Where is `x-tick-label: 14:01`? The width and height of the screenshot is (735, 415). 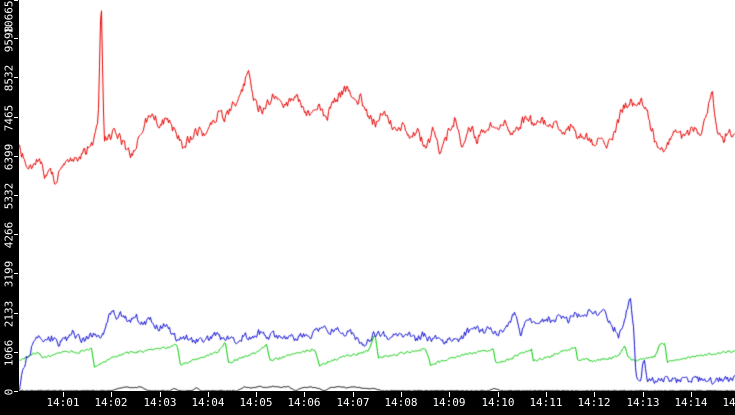 x-tick-label: 14:01 is located at coordinates (63, 402).